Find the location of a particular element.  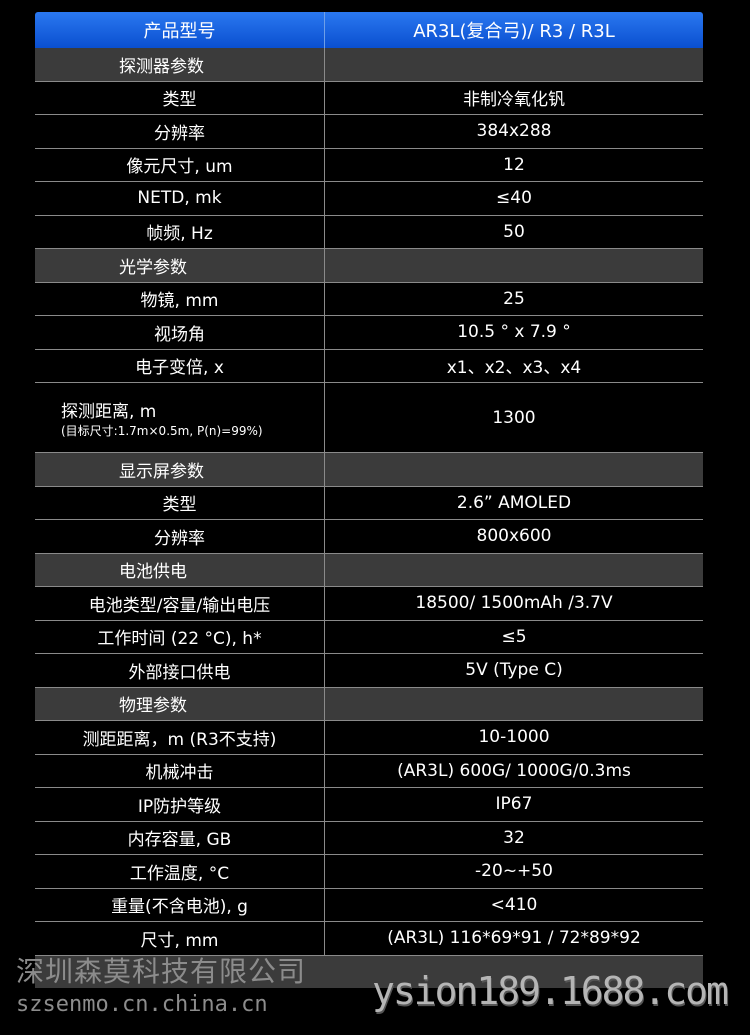

section-row: 显示屏参数 is located at coordinates (369, 470).